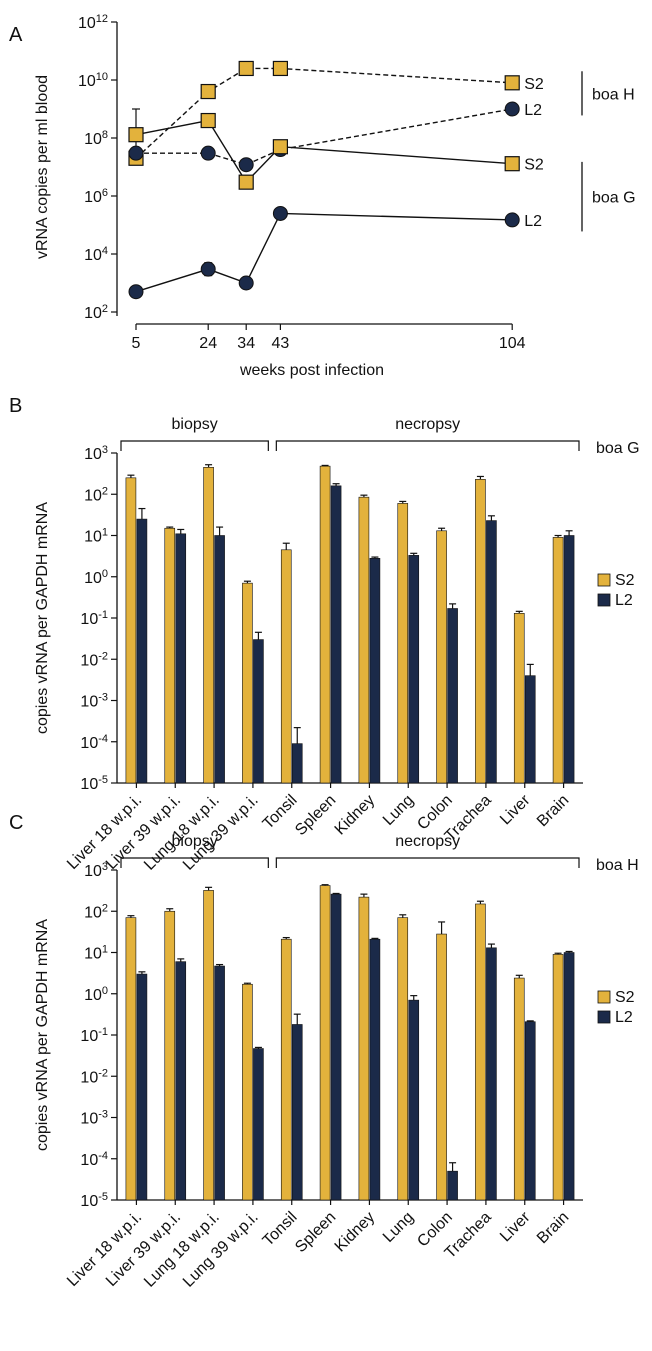  I want to click on x-tick-label: 34, so click(246, 343).